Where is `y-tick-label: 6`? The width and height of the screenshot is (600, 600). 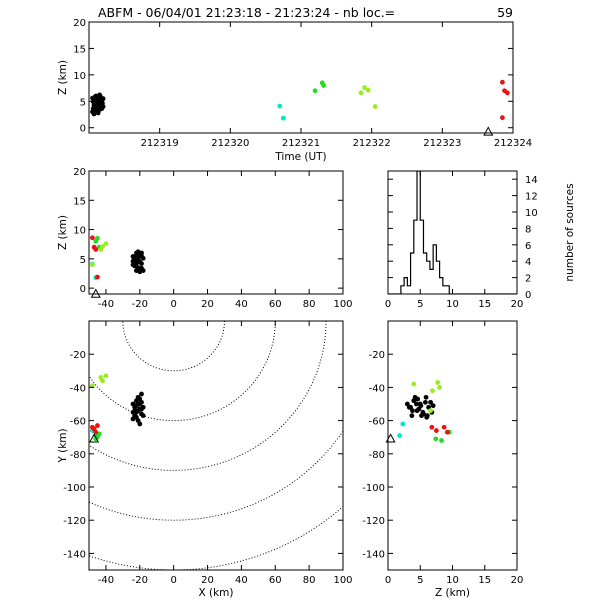 y-tick-label: 6 is located at coordinates (528, 246).